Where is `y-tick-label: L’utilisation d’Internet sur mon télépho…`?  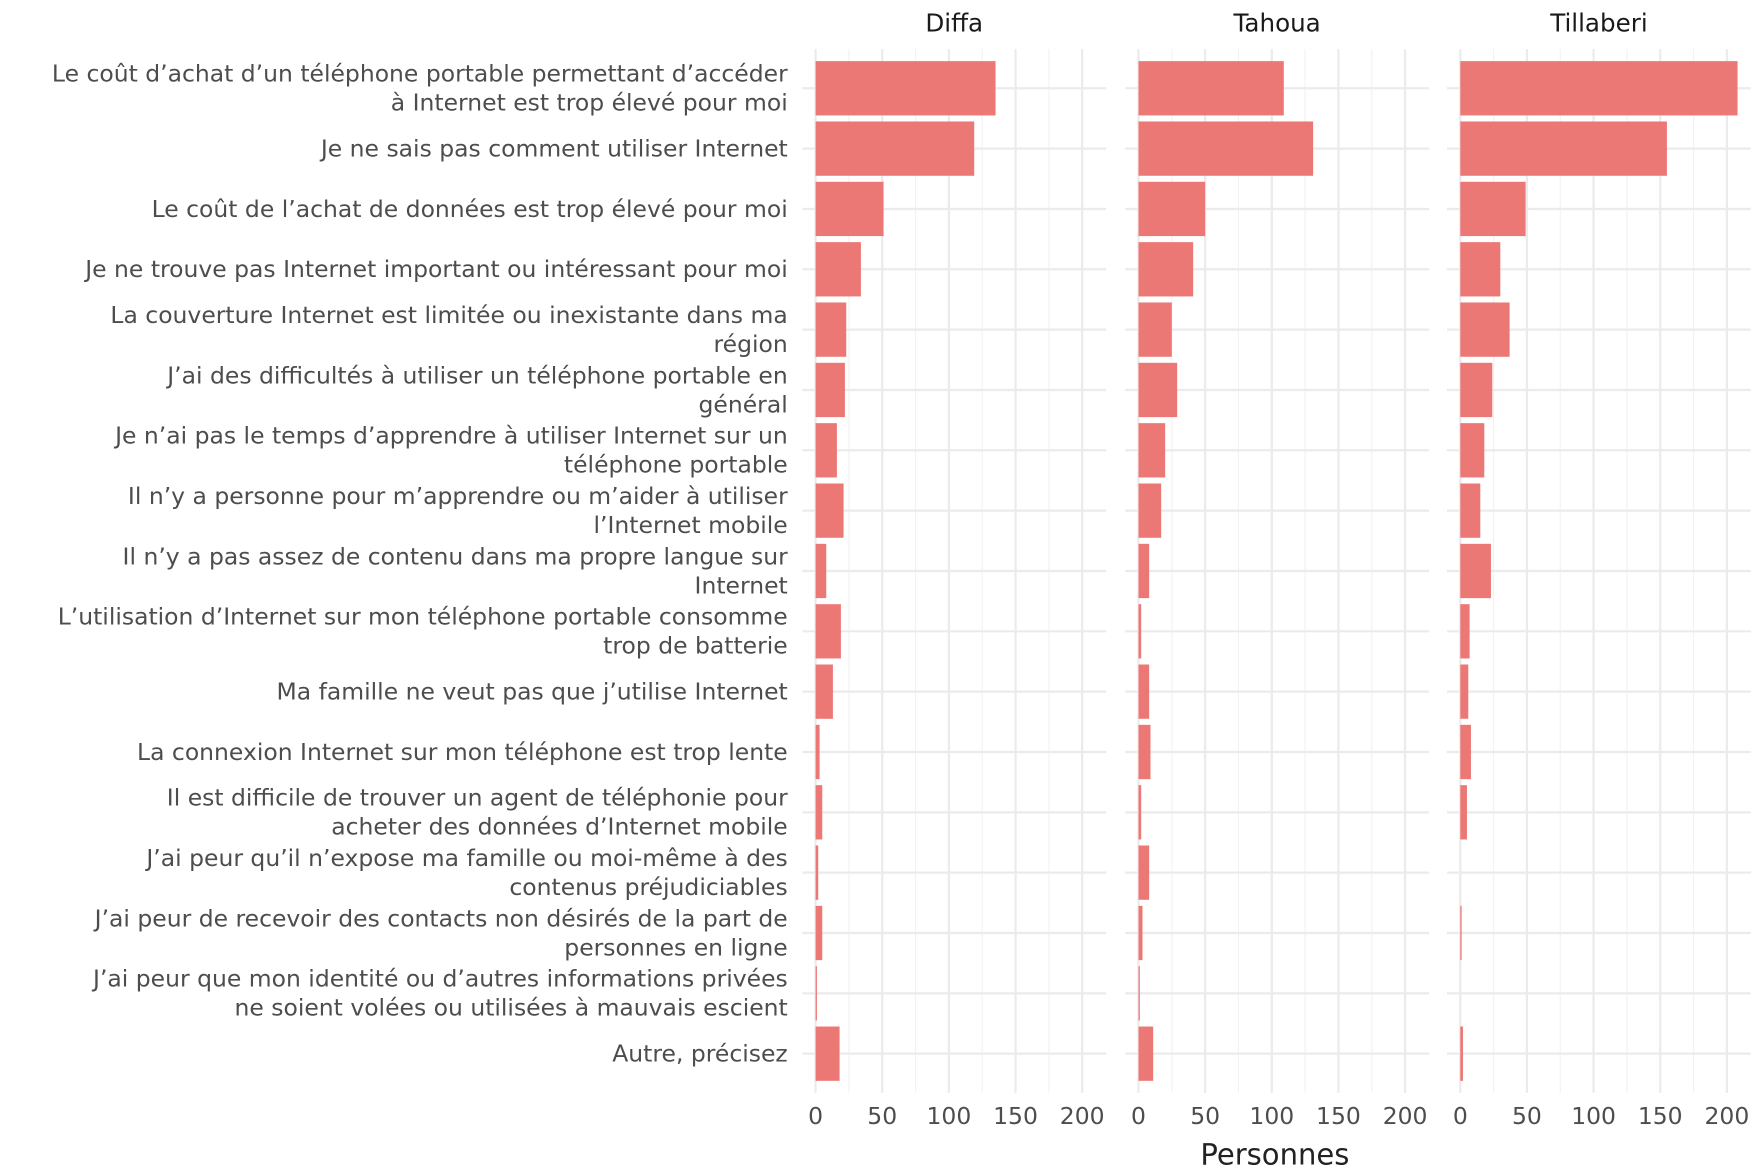
y-tick-label: L’utilisation d’Internet sur mon télépho… is located at coordinates (422, 631).